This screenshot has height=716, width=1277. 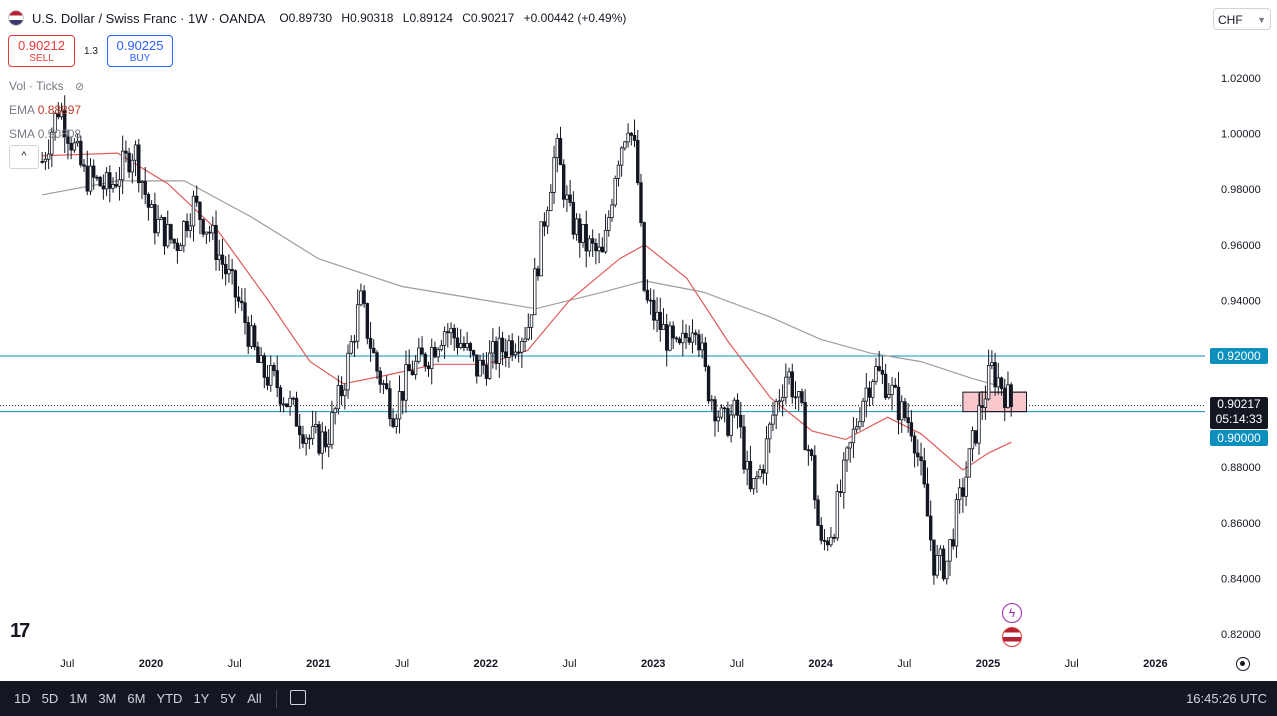 I want to click on range-ytd: YTD, so click(x=169, y=698).